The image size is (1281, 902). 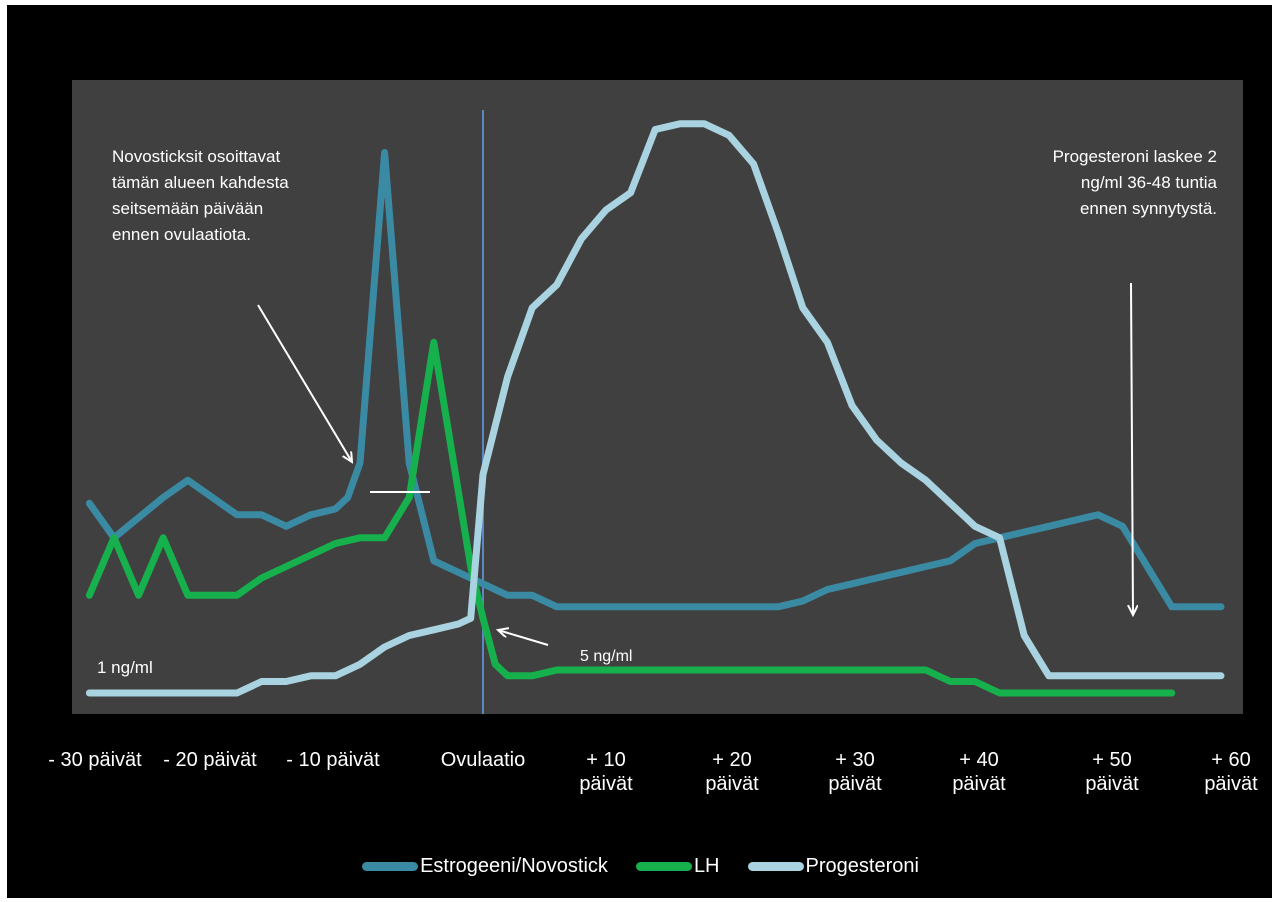 I want to click on legend-swatch-lh, so click(x=663, y=866).